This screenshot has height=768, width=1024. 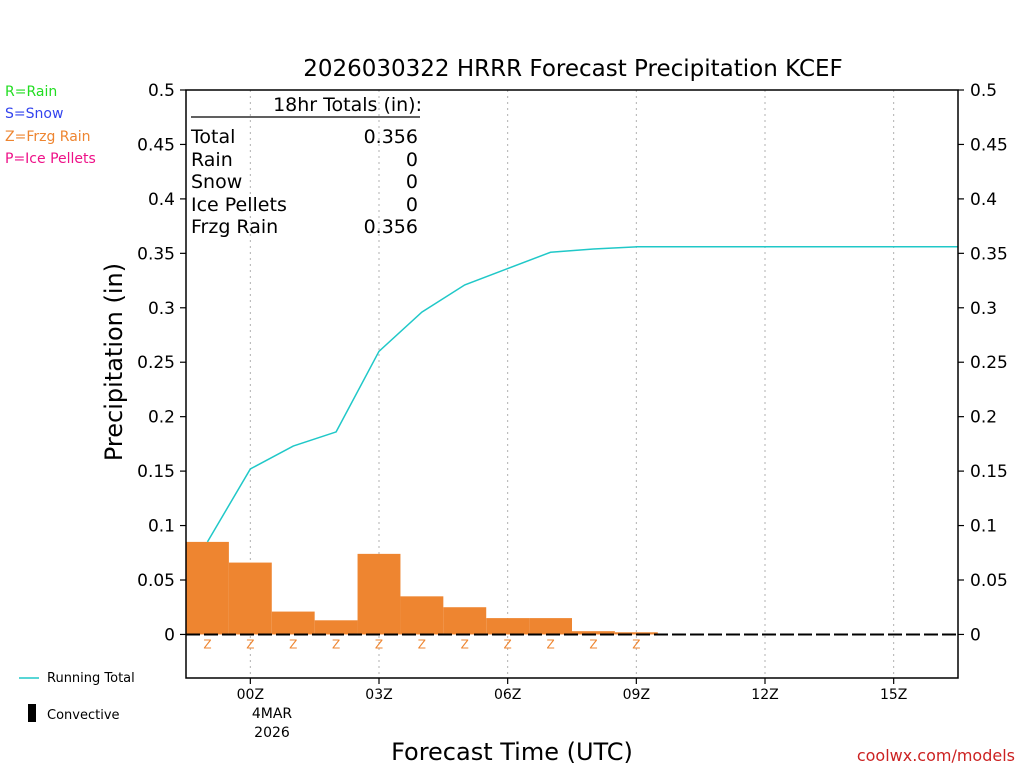 What do you see at coordinates (336, 644) in the screenshot?
I see `ptype-marker-hour-2: Z` at bounding box center [336, 644].